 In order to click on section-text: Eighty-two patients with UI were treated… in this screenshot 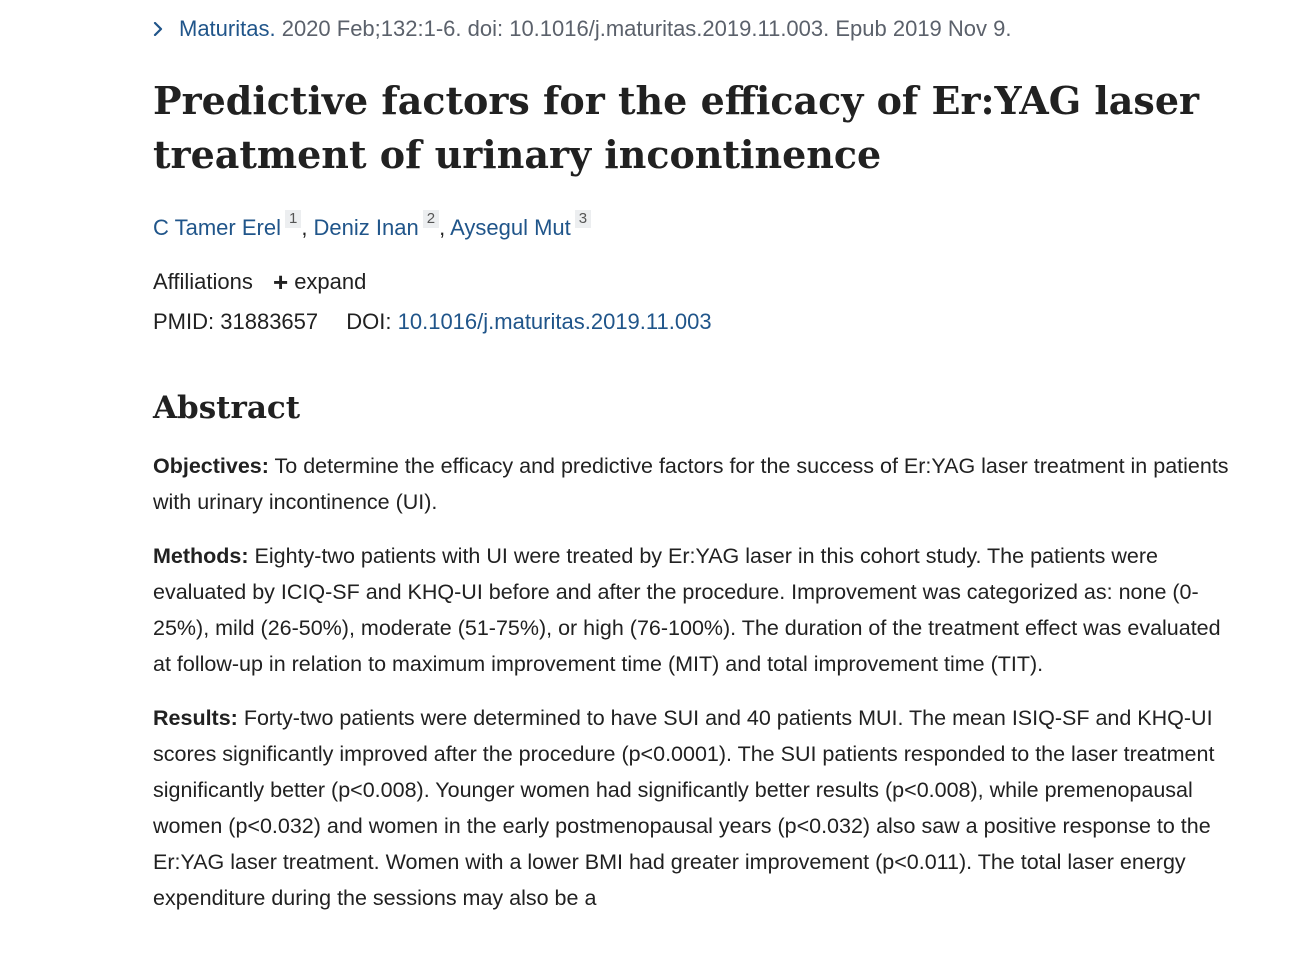, I will do `click(687, 610)`.